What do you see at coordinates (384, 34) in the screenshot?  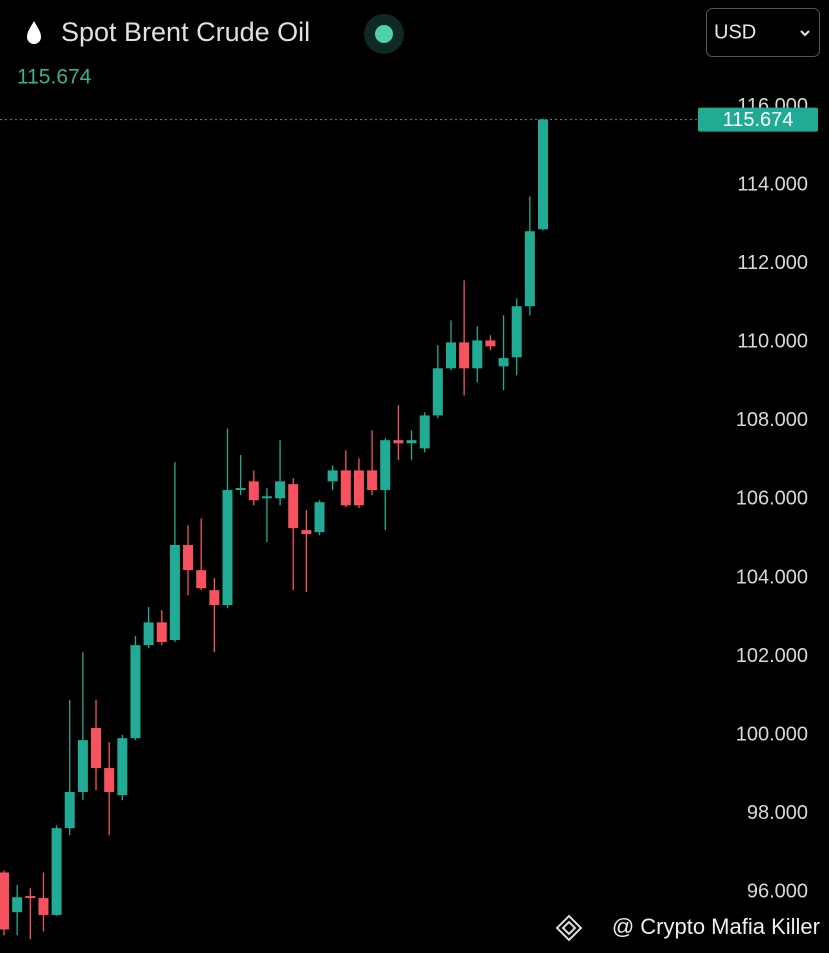 I see `status-dot` at bounding box center [384, 34].